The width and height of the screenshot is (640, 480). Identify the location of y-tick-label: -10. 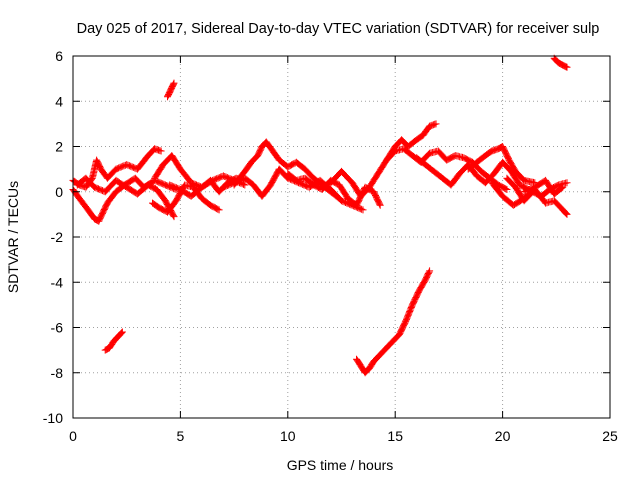
(53, 418).